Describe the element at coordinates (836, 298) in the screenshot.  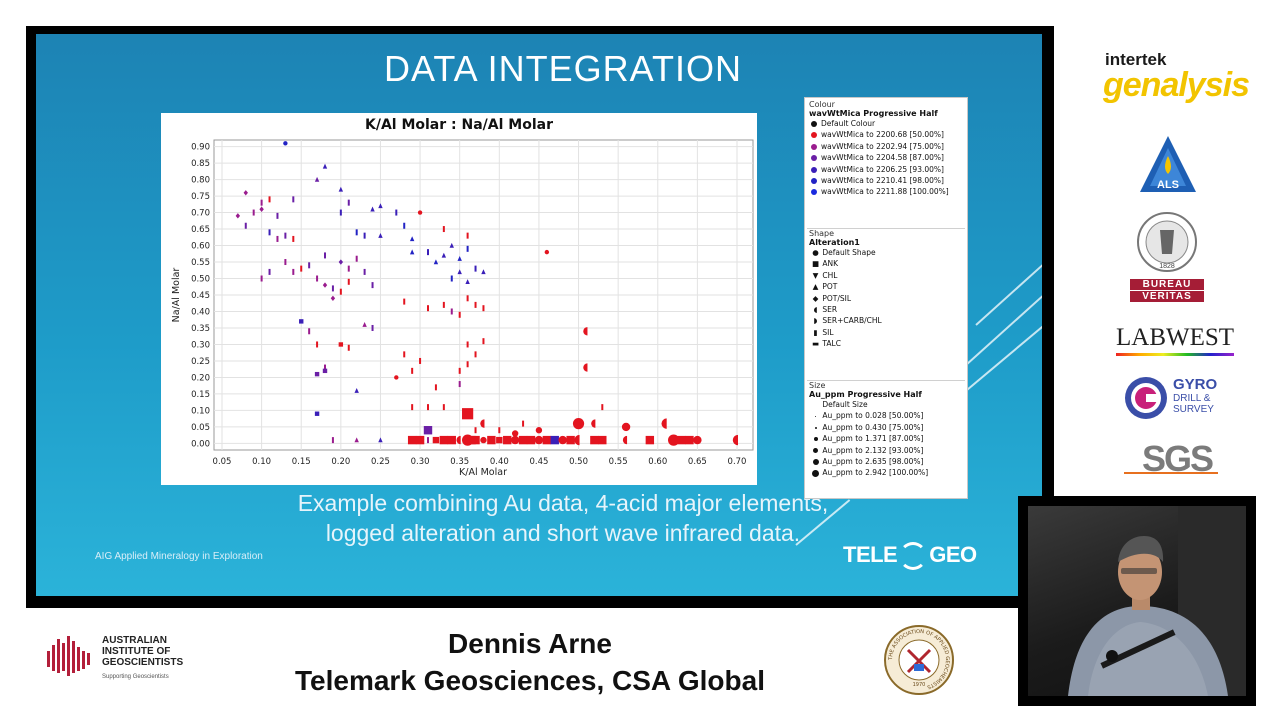
I see `legend-shape-label: POT/SIL` at that location.